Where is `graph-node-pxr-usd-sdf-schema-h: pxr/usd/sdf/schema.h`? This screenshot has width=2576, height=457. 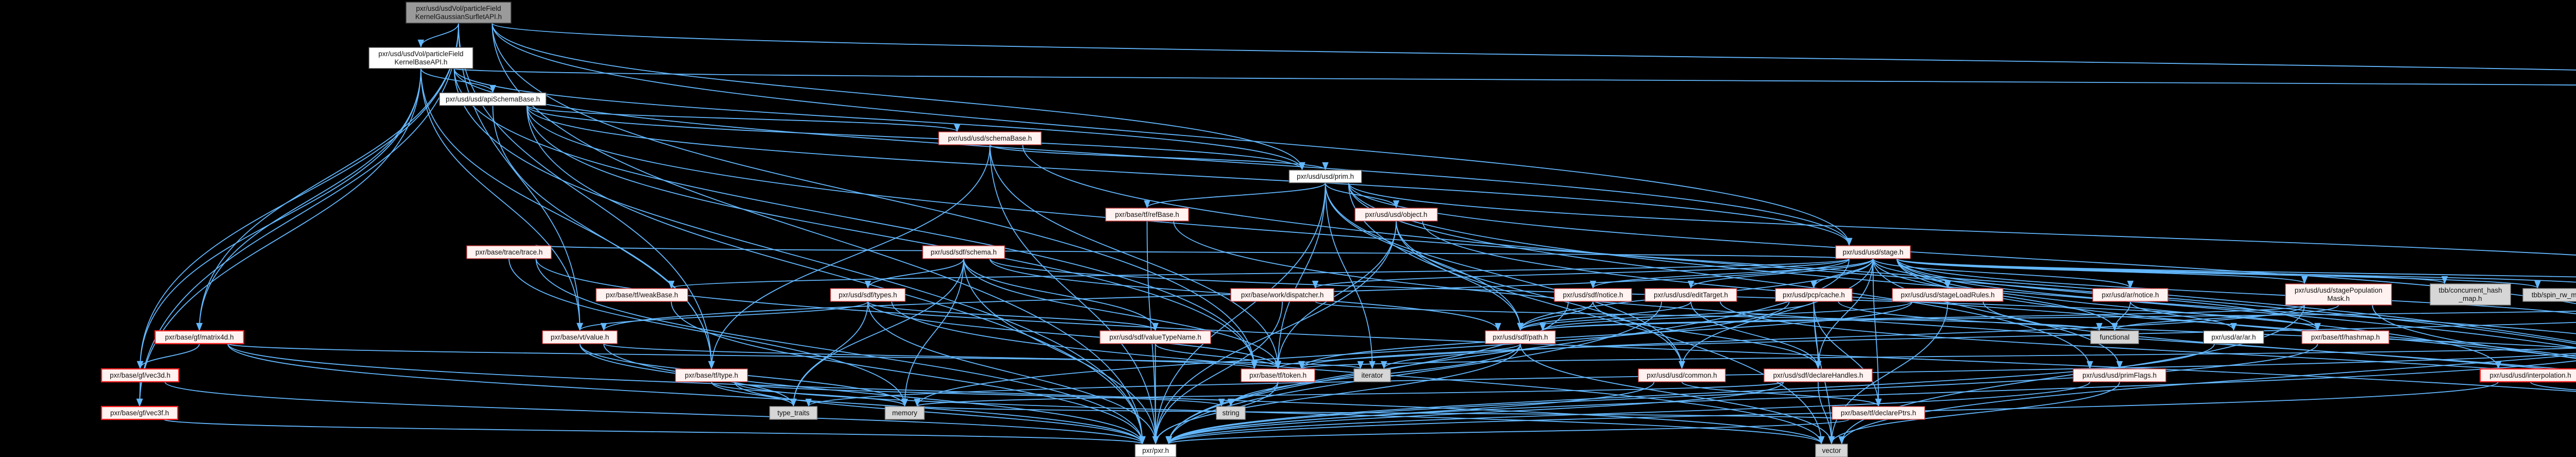
graph-node-pxr-usd-sdf-schema-h: pxr/usd/sdf/schema.h is located at coordinates (963, 252).